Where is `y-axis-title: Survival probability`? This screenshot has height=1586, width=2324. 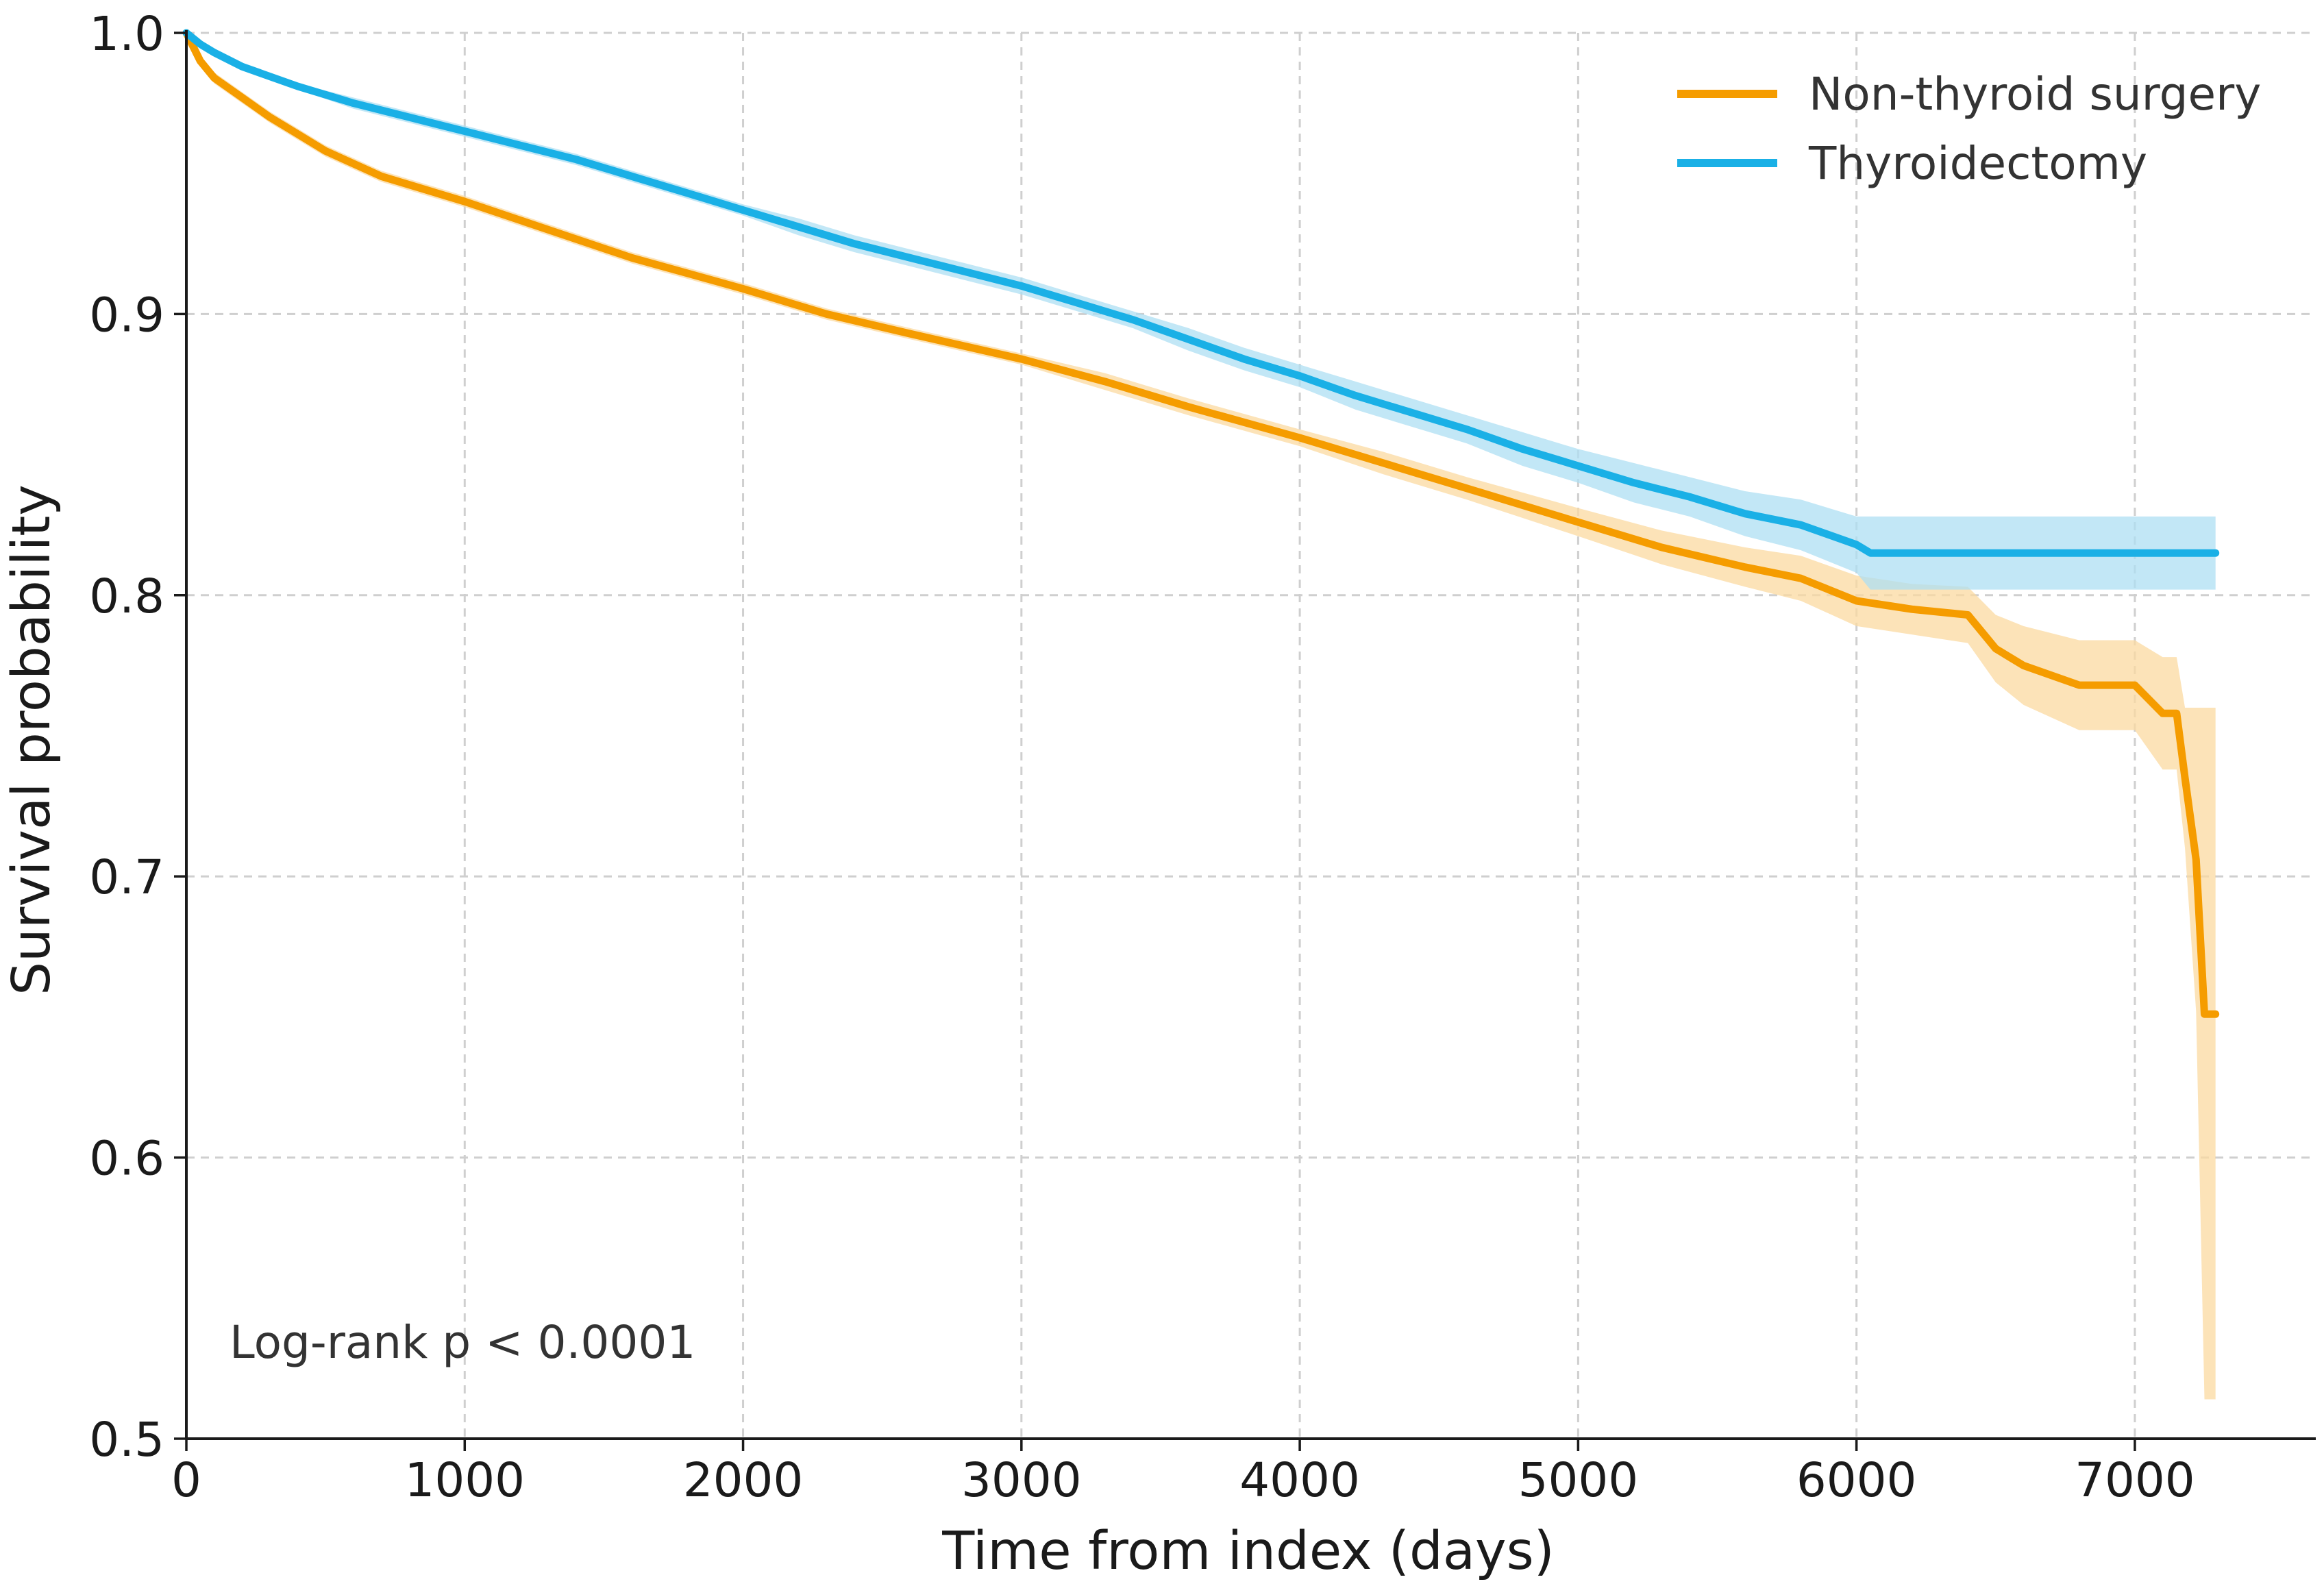 y-axis-title: Survival probability is located at coordinates (31, 739).